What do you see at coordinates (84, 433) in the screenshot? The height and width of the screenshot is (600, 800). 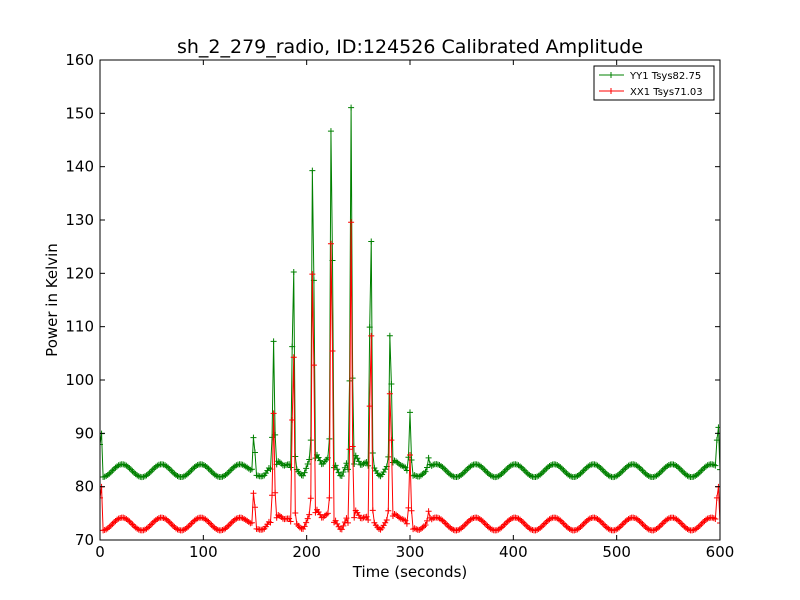 I see `y-tick-label: 90` at bounding box center [84, 433].